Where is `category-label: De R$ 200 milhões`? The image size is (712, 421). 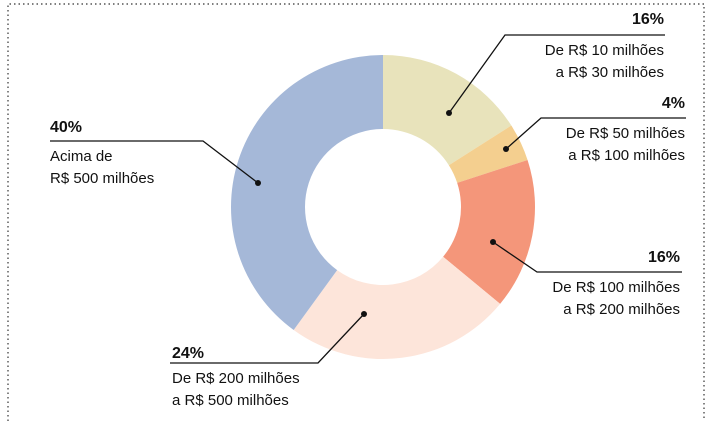 category-label: De R$ 200 milhões is located at coordinates (236, 378).